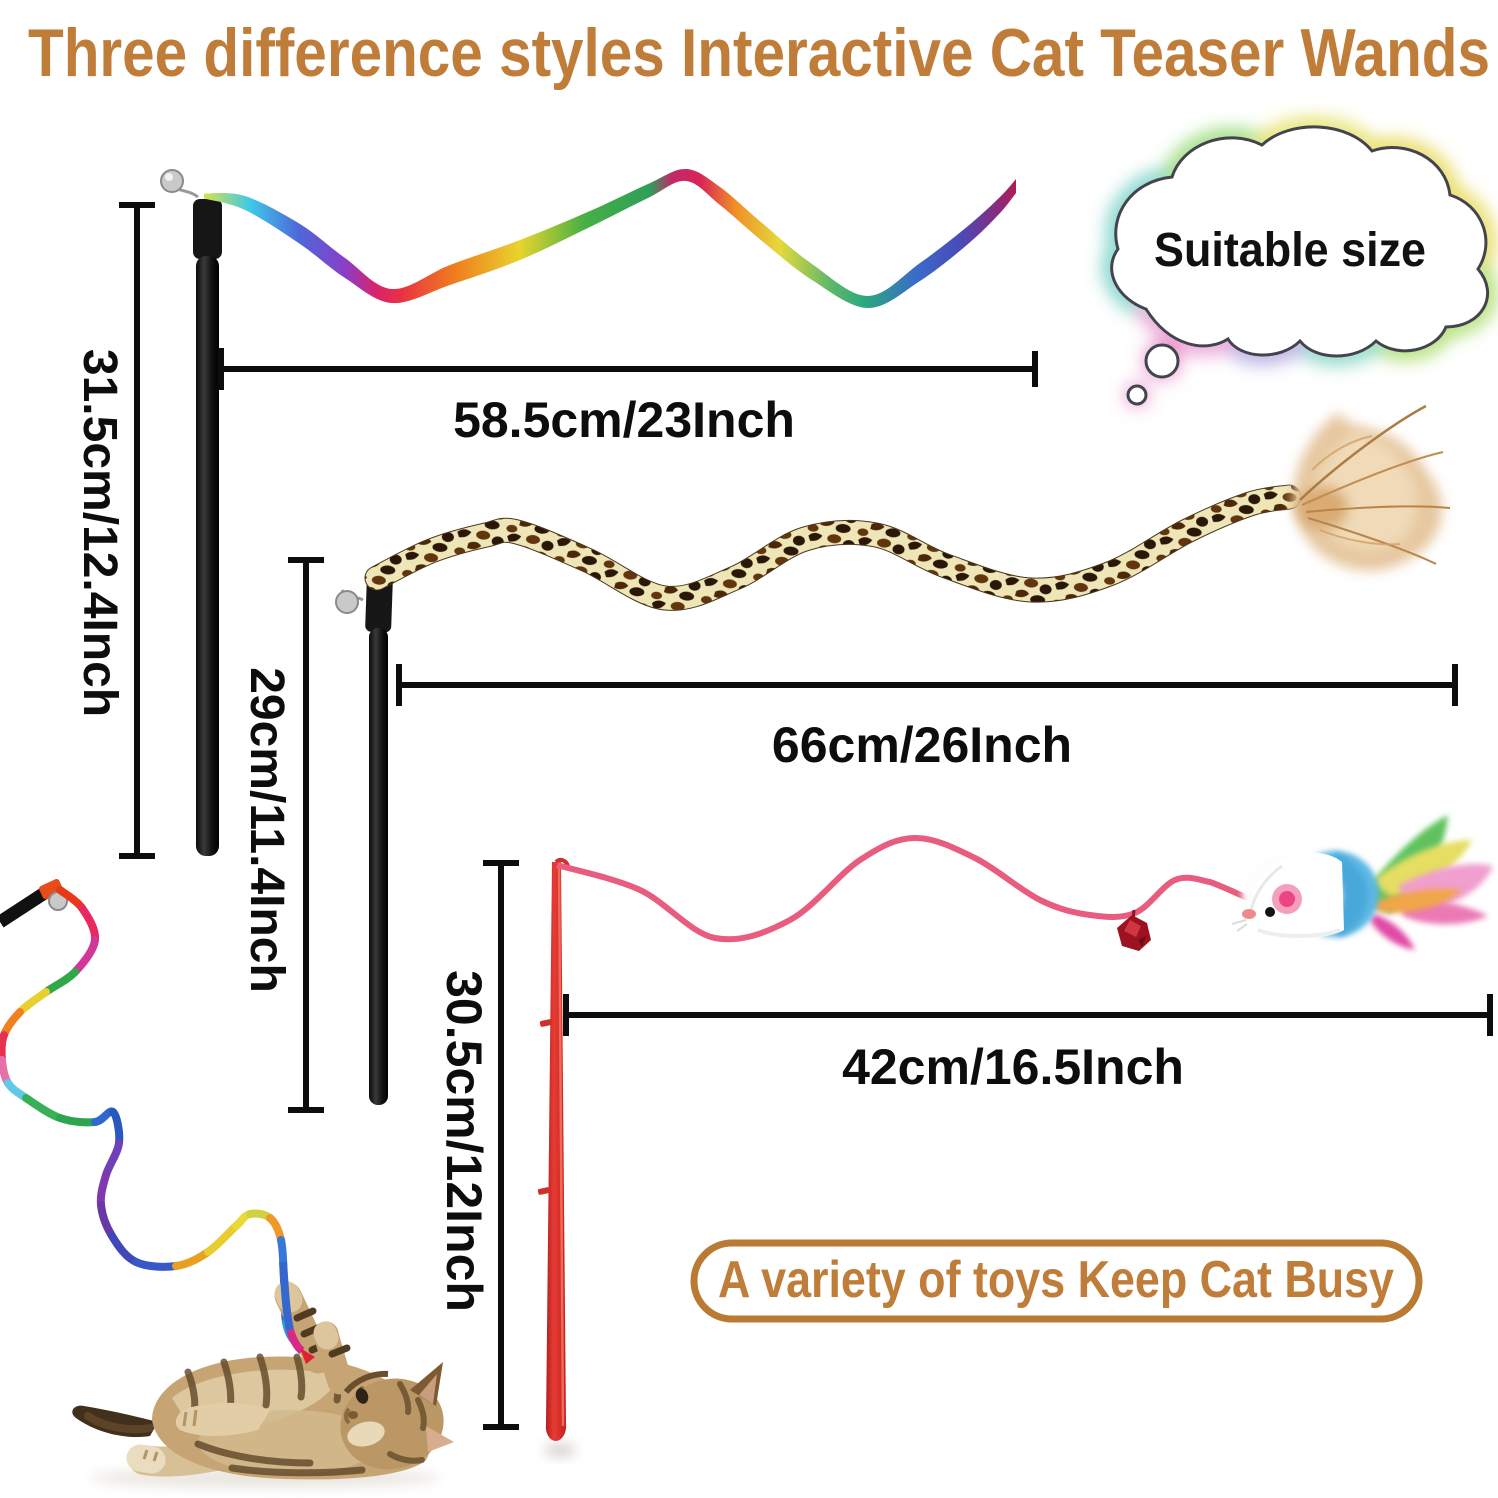  Describe the element at coordinates (99, 533) in the screenshot. I see `svg-text: 31.5cm/12.4Inch` at that location.